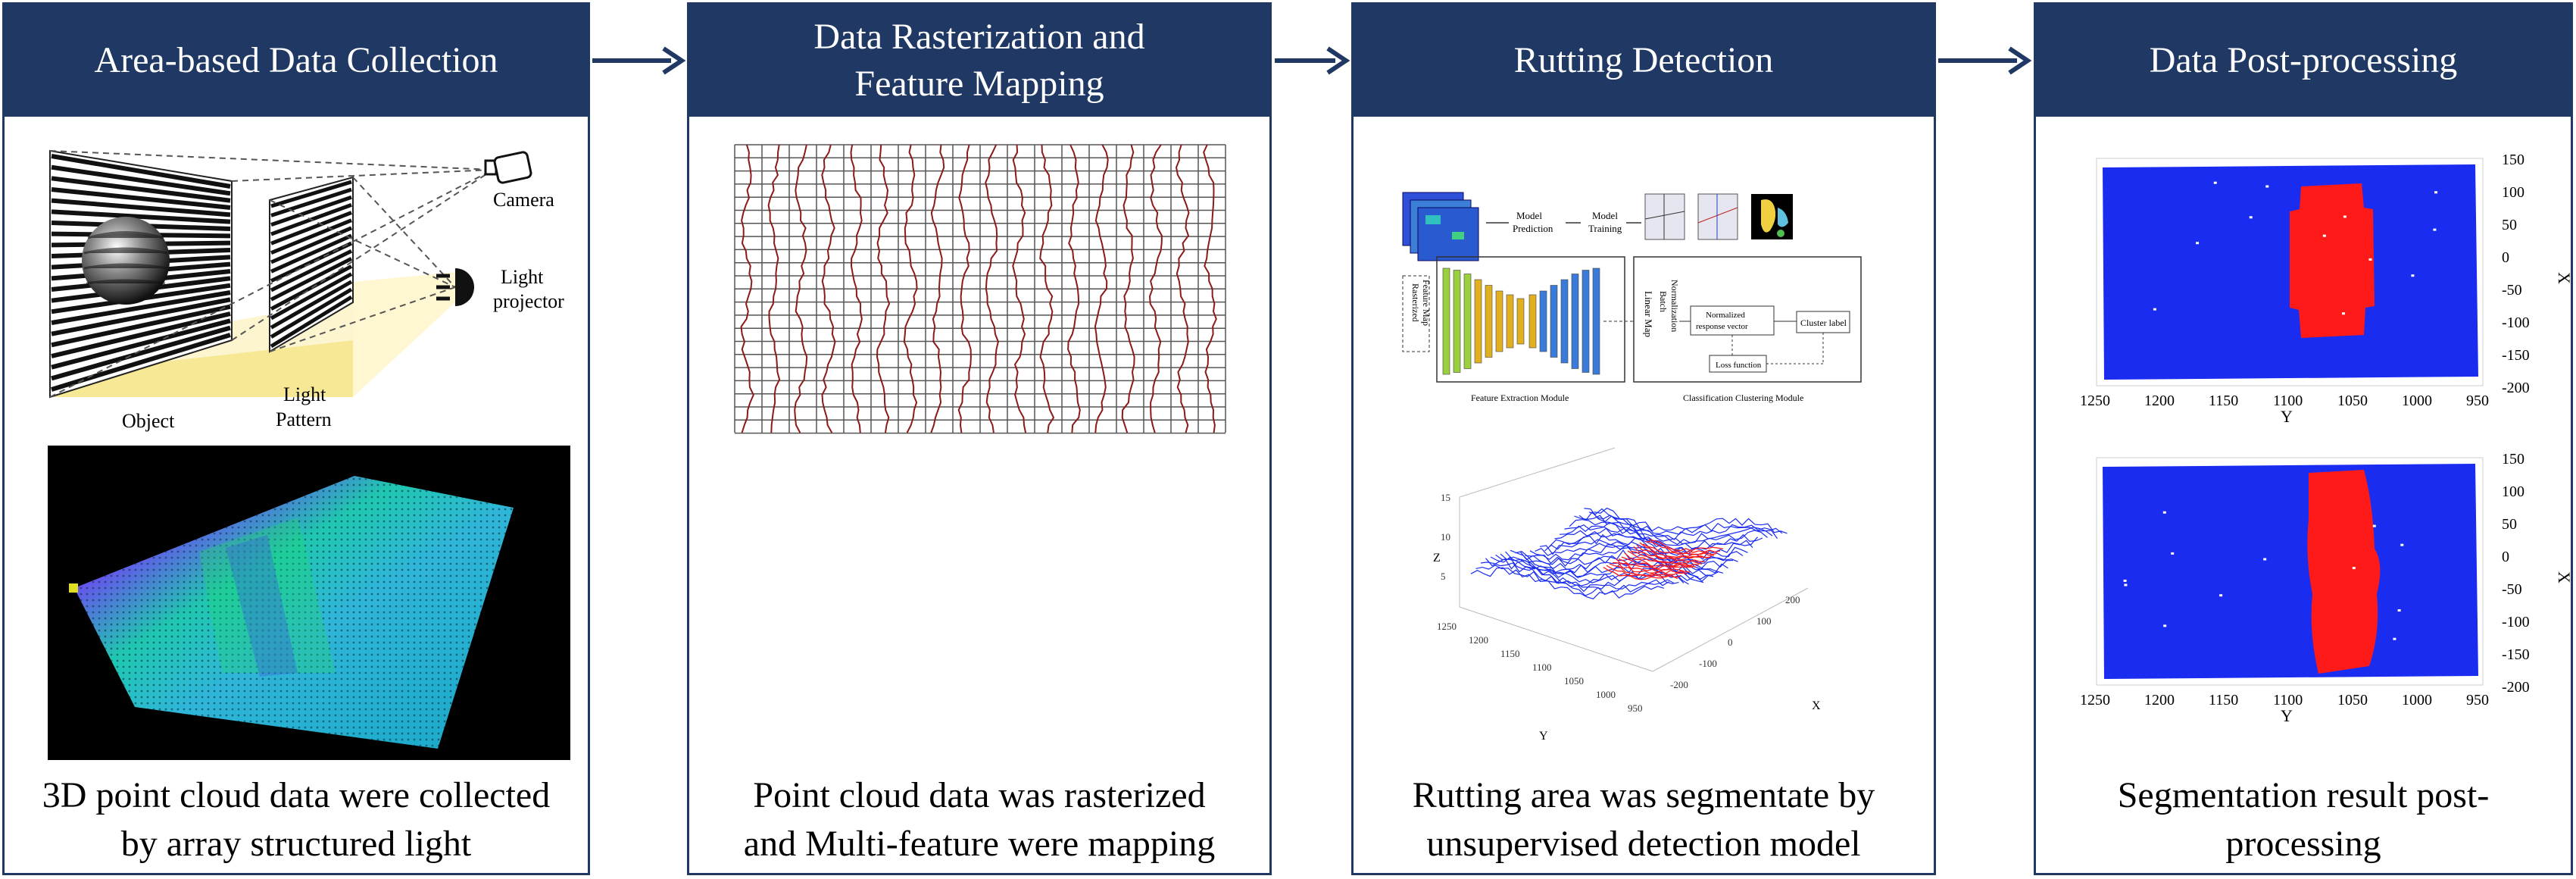  I want to click on y-tick-label: 150, so click(2513, 160).